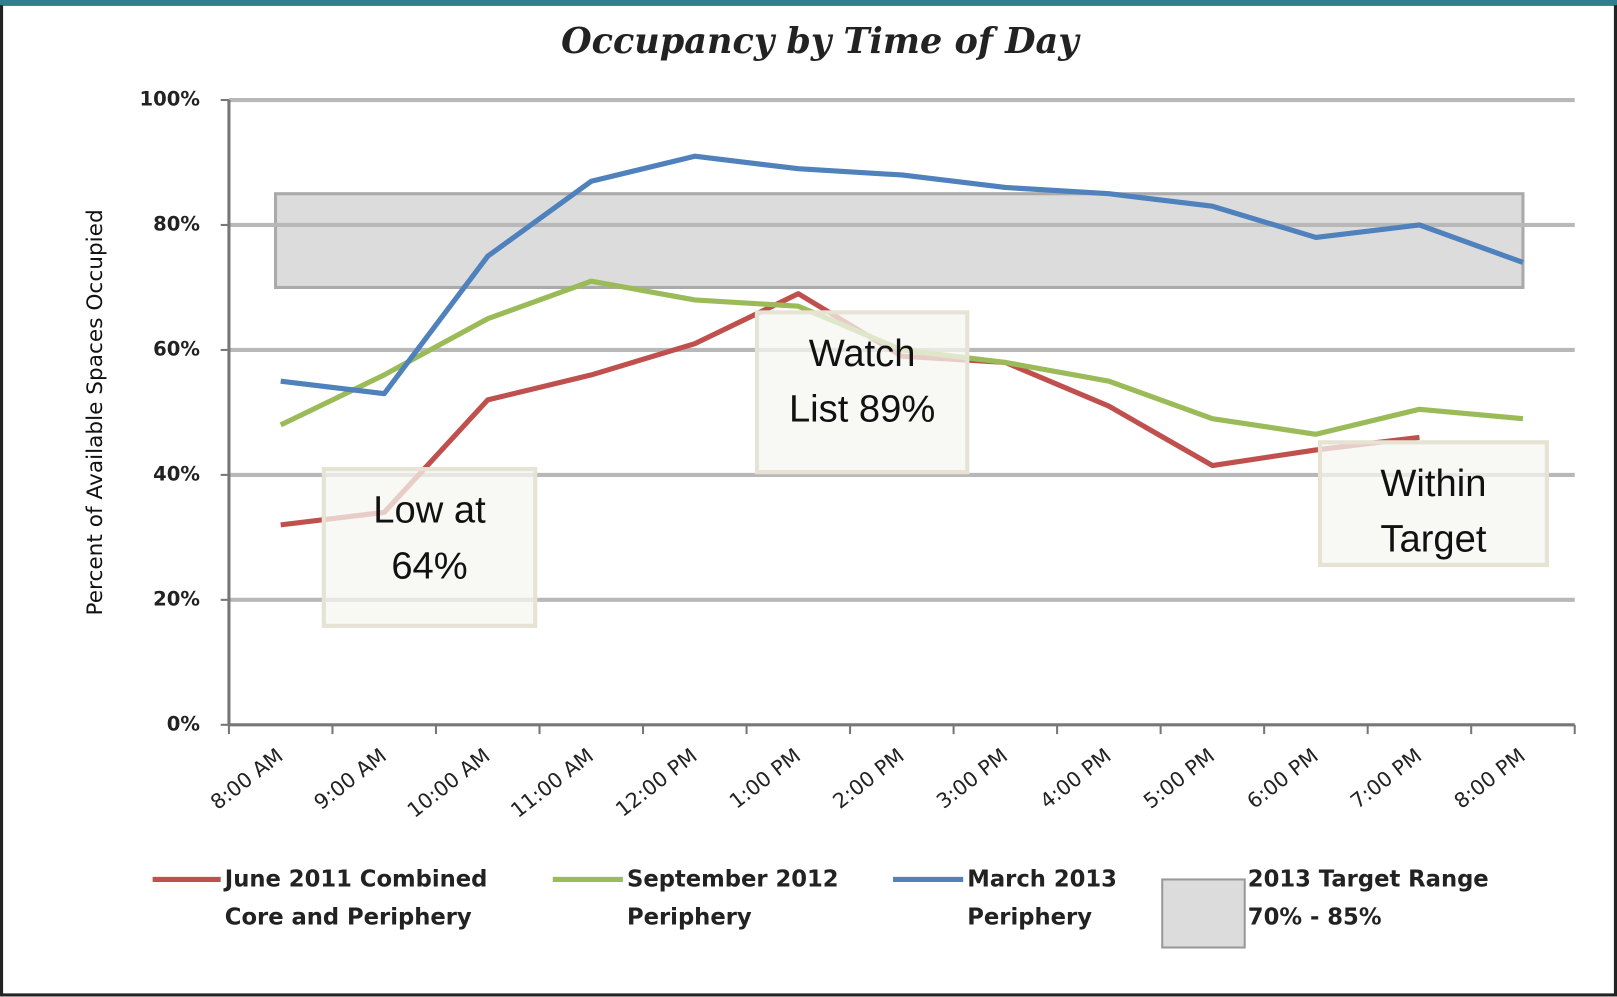 The image size is (1617, 997). I want to click on text-line: 70% - 85%, so click(1315, 917).